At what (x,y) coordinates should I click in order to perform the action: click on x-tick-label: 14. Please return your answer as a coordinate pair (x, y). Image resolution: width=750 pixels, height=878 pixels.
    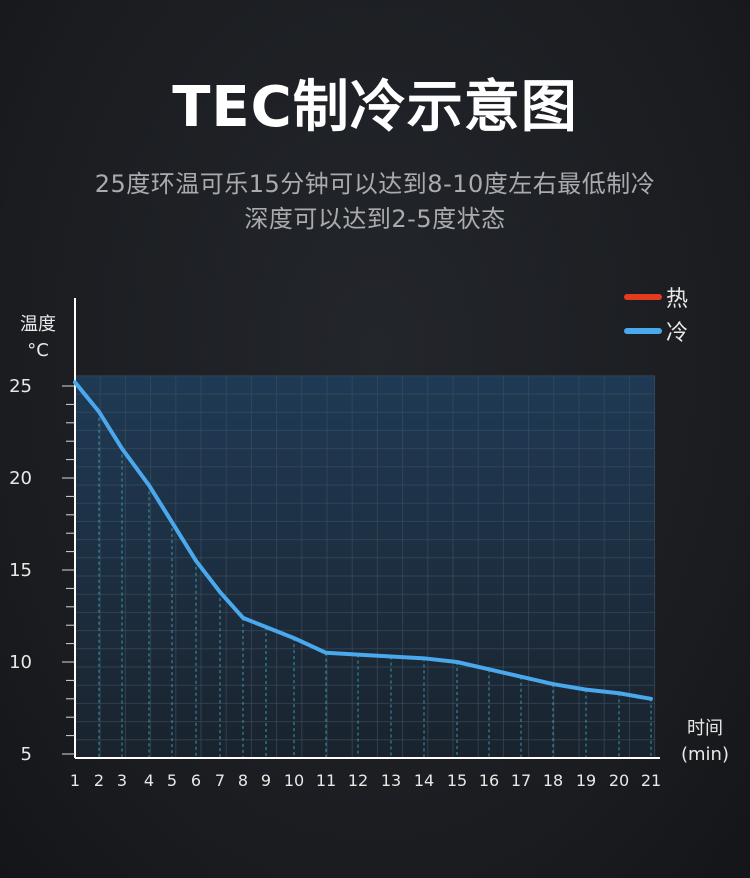
    Looking at the image, I should click on (424, 780).